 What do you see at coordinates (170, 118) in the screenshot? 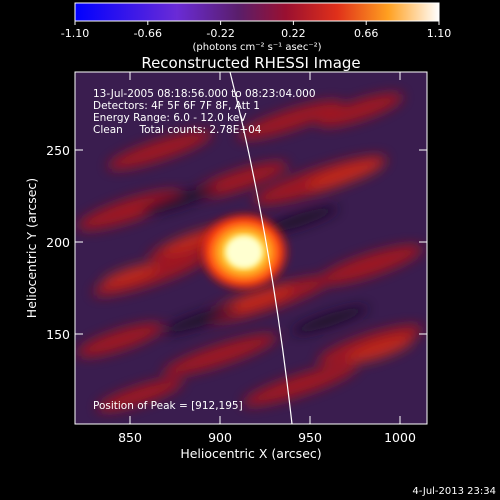
I see `energy-range-text: Energy Range: 6.0 - 12.0 keV` at bounding box center [170, 118].